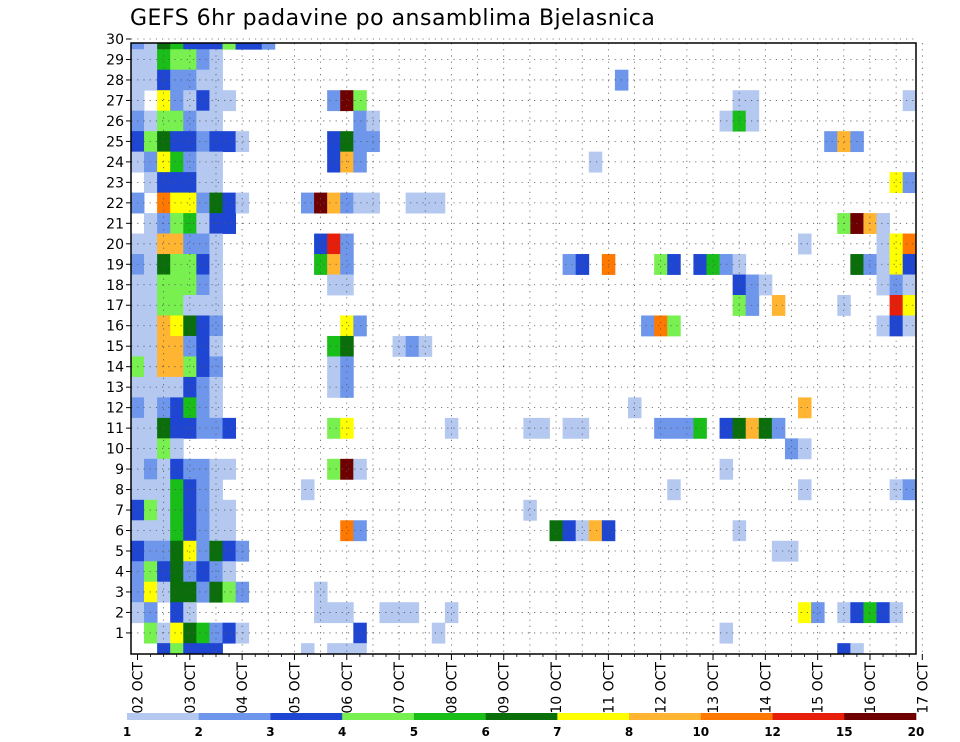 This screenshot has height=742, width=960. What do you see at coordinates (115, 450) in the screenshot?
I see `y-tick-label: 10` at bounding box center [115, 450].